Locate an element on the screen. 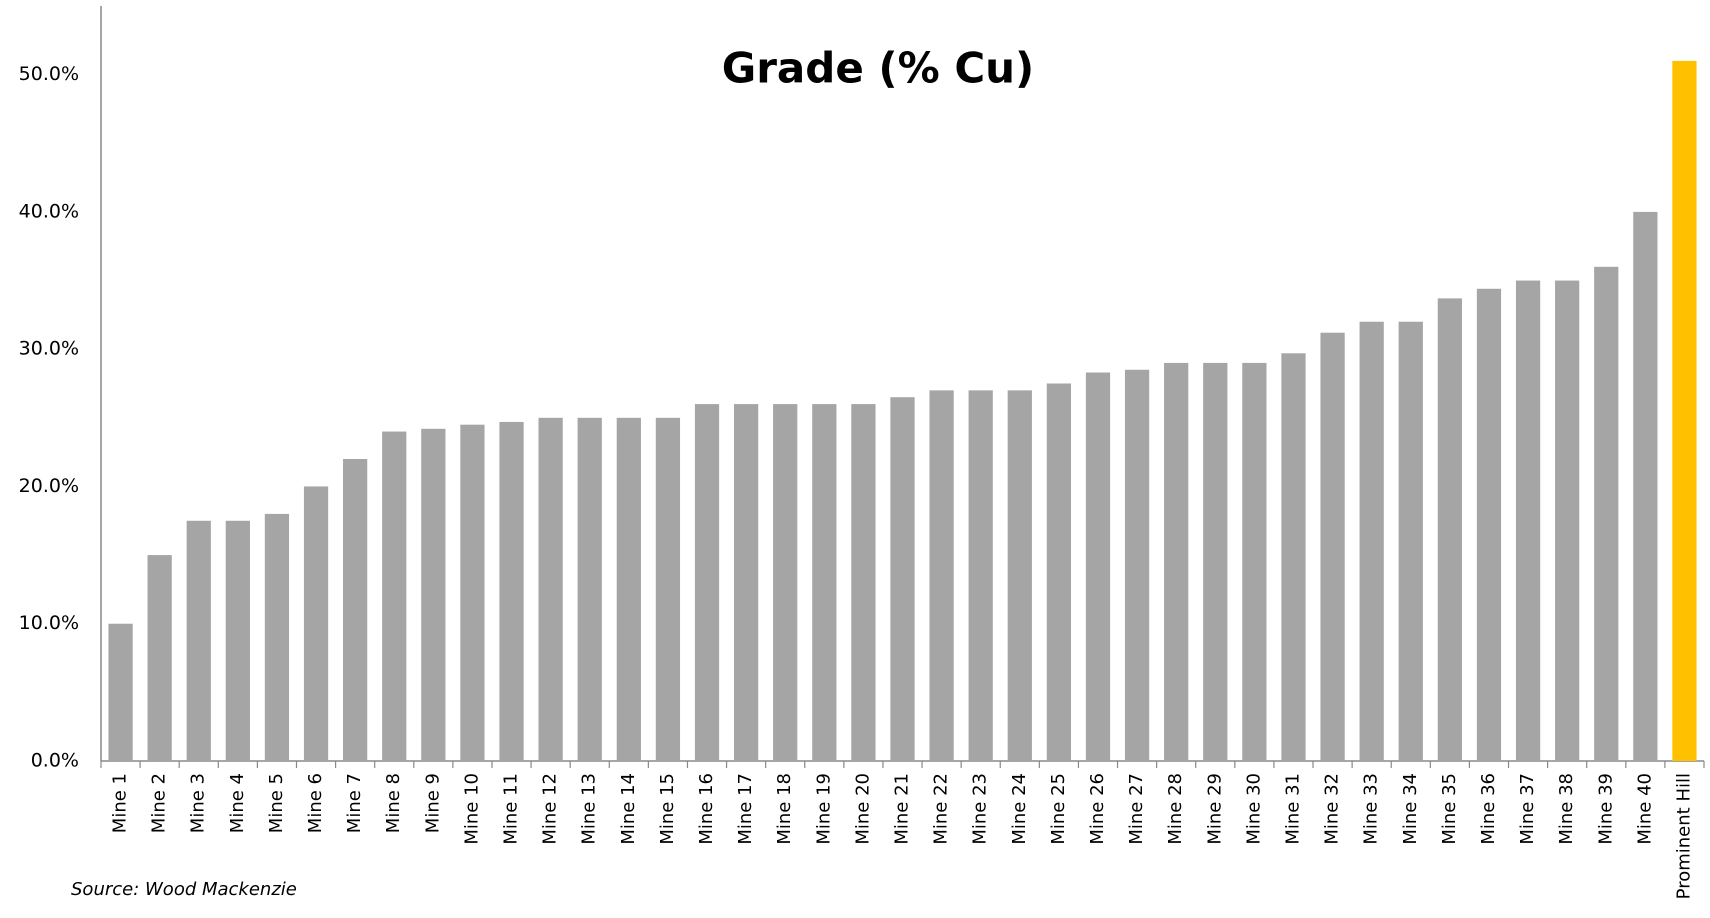 Image resolution: width=1710 pixels, height=918 pixels. x-tick-label: Mine 18 is located at coordinates (784, 809).